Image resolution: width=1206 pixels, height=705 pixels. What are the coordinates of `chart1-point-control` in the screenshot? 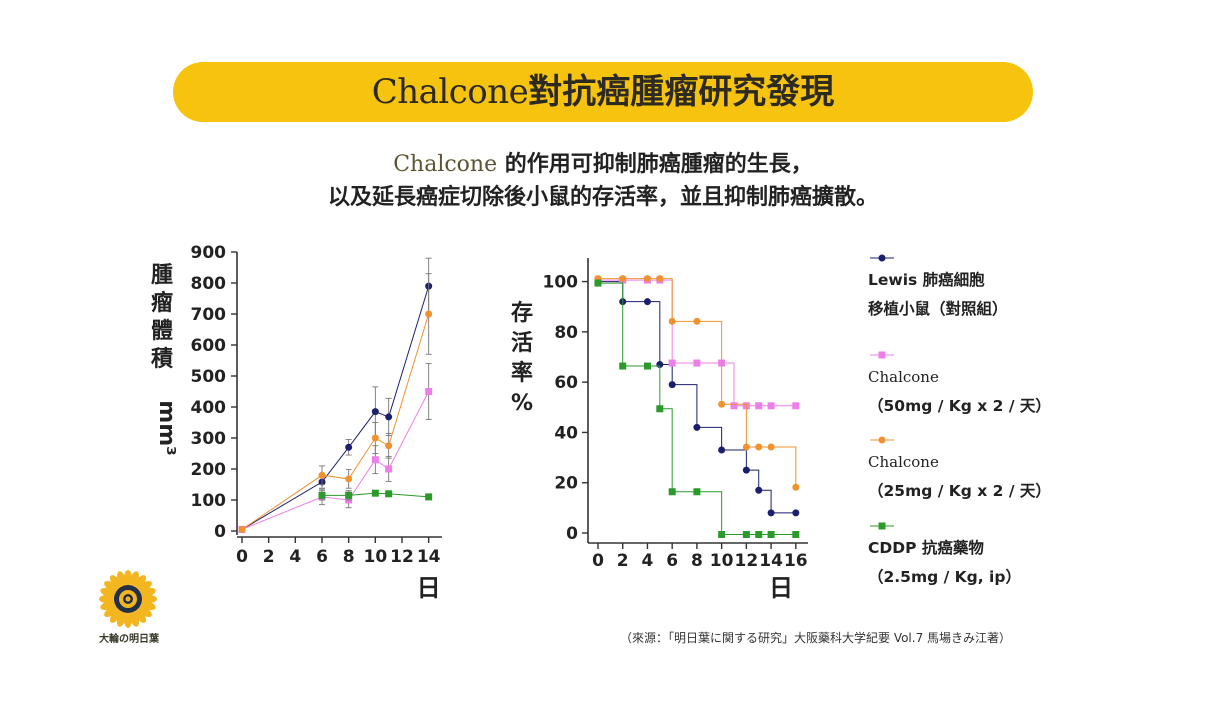 It's located at (375, 412).